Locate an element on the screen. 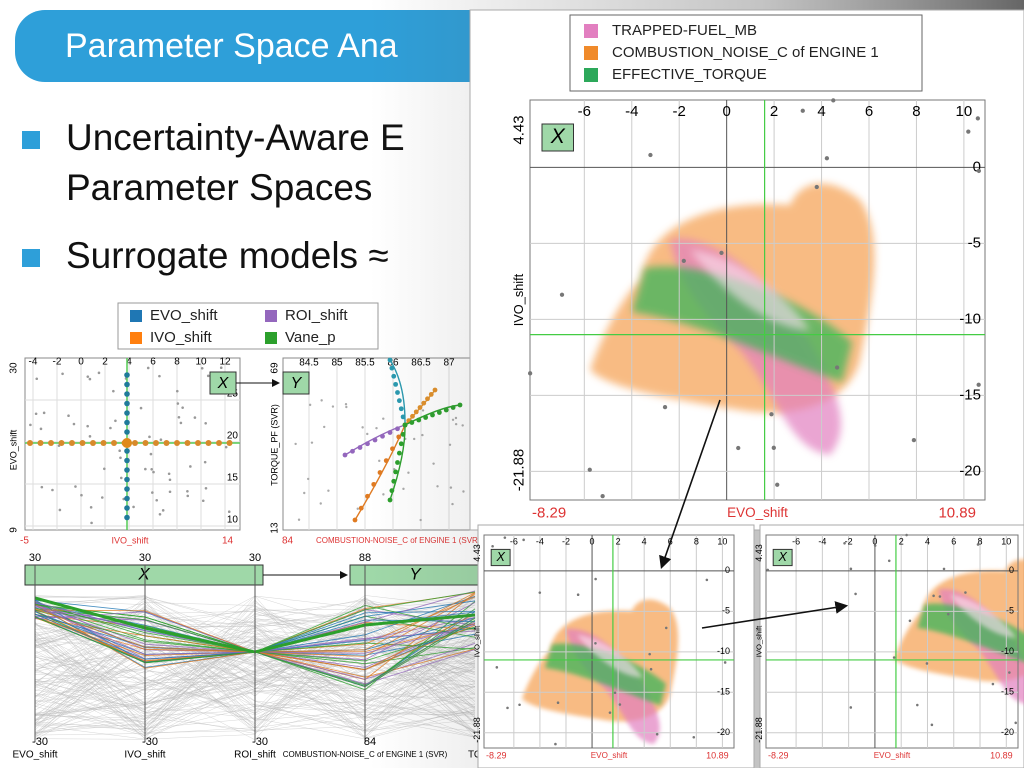 The width and height of the screenshot is (1024, 768). axis-end: -21.88 is located at coordinates (518, 470).